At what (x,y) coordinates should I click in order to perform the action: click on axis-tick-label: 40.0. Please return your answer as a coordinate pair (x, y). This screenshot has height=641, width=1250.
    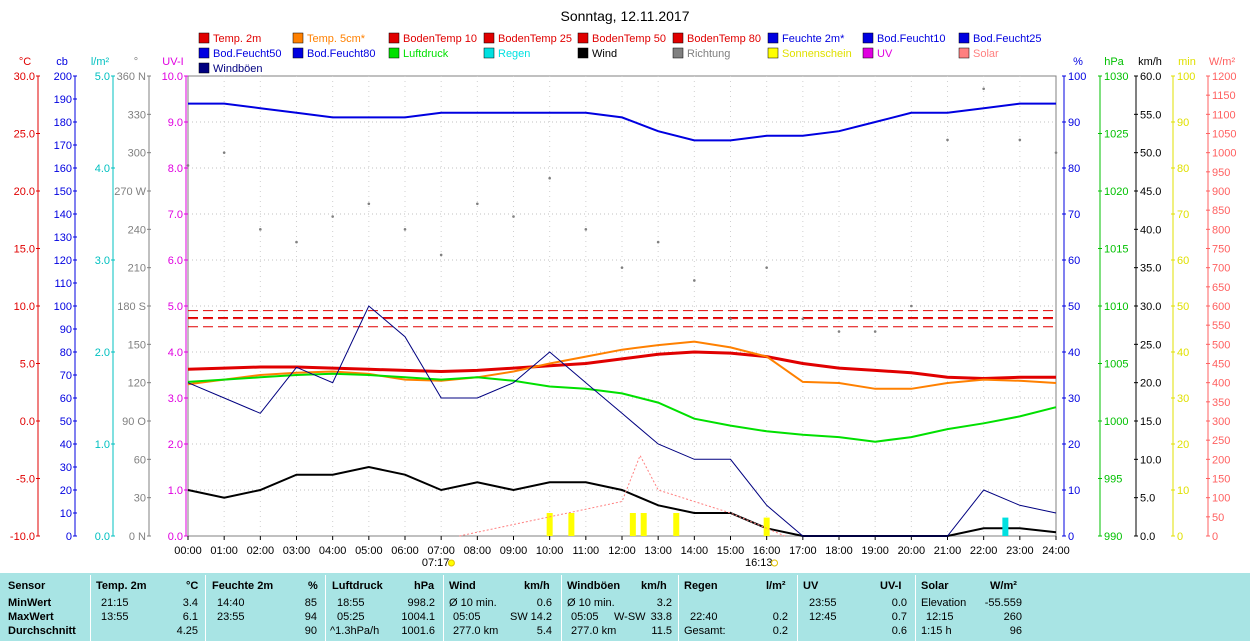
    Looking at the image, I should click on (1150, 230).